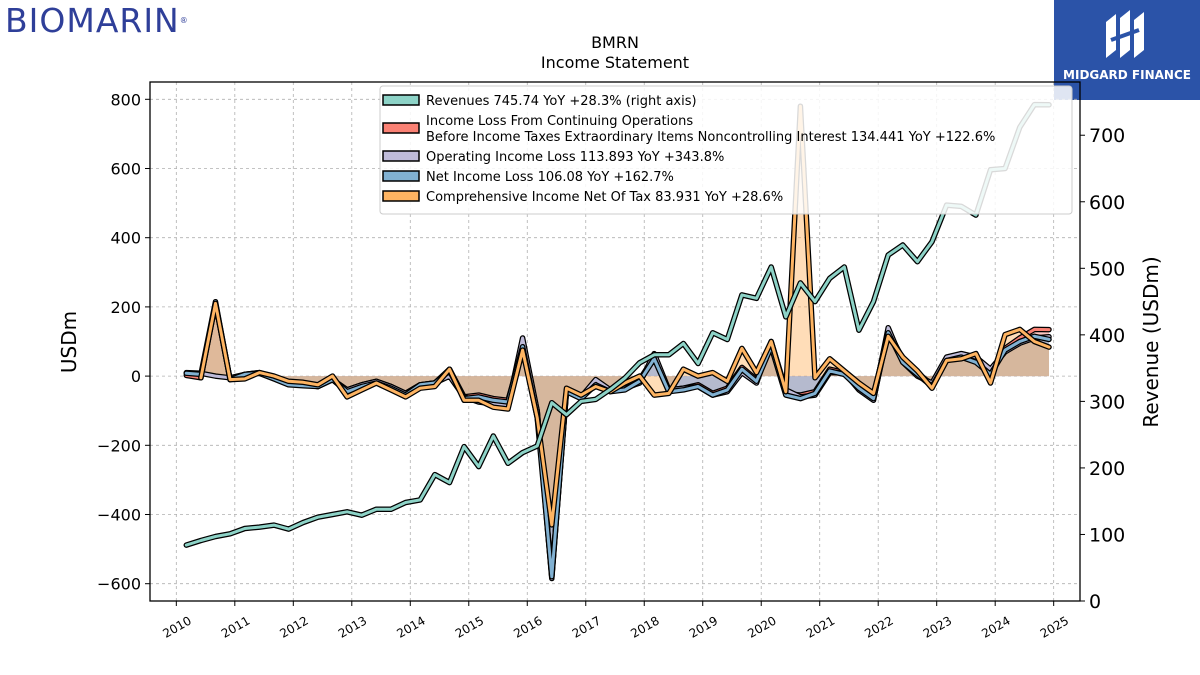 This screenshot has width=1200, height=675. Describe the element at coordinates (1127, 75) in the screenshot. I see `midgard-finance-label: MIDGARD FINANCE` at that location.